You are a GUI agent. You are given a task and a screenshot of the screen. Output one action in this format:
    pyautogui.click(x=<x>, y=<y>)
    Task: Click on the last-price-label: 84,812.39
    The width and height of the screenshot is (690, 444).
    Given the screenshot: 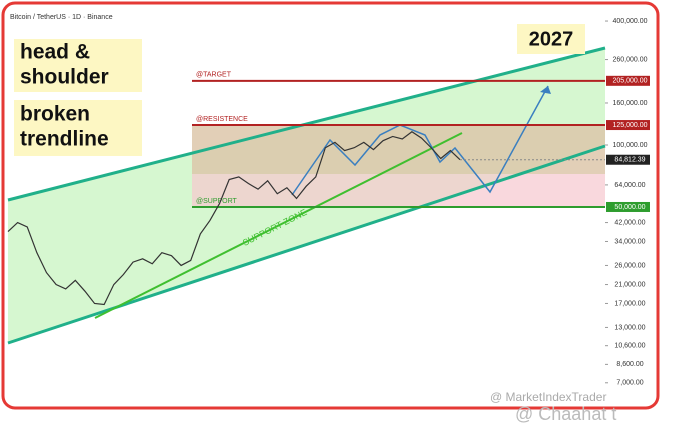 What is the action you would take?
    pyautogui.click(x=629, y=160)
    